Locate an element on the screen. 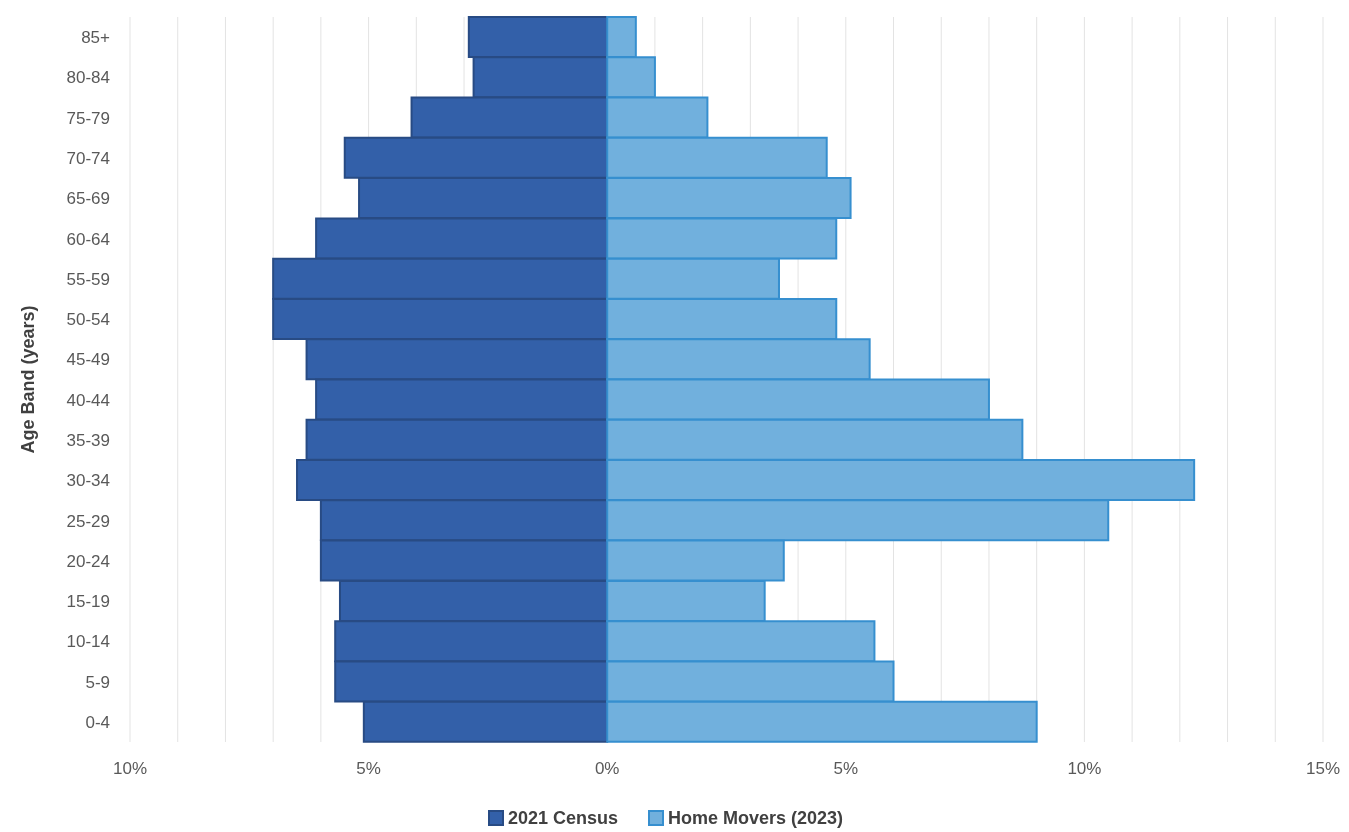 This screenshot has height=832, width=1349. y-tick-label: 35-39 is located at coordinates (88, 440).